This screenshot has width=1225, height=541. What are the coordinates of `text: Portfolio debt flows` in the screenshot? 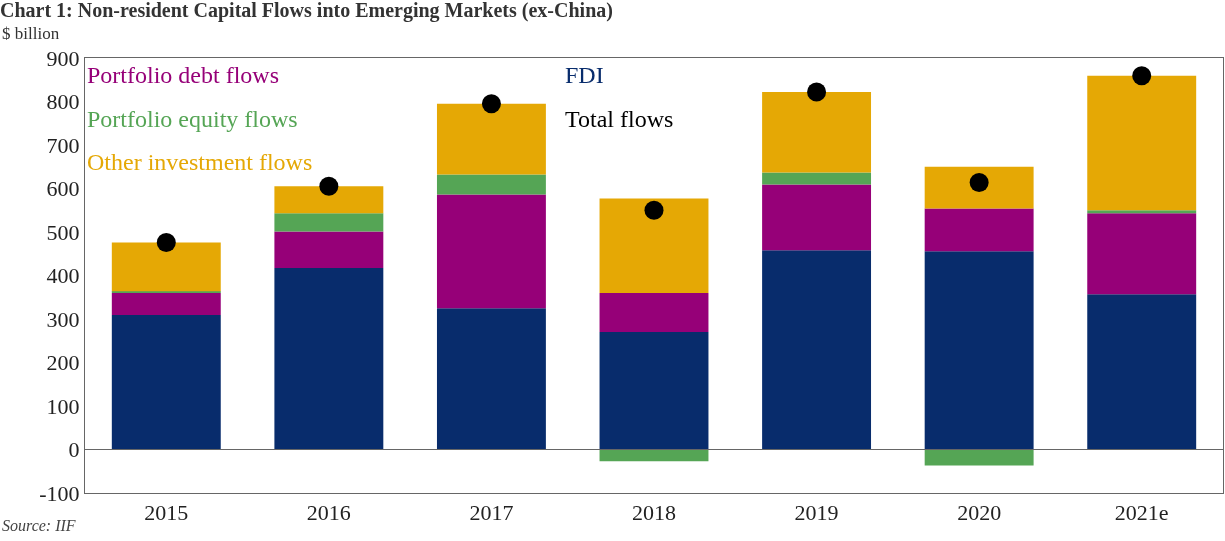 It's located at (183, 75).